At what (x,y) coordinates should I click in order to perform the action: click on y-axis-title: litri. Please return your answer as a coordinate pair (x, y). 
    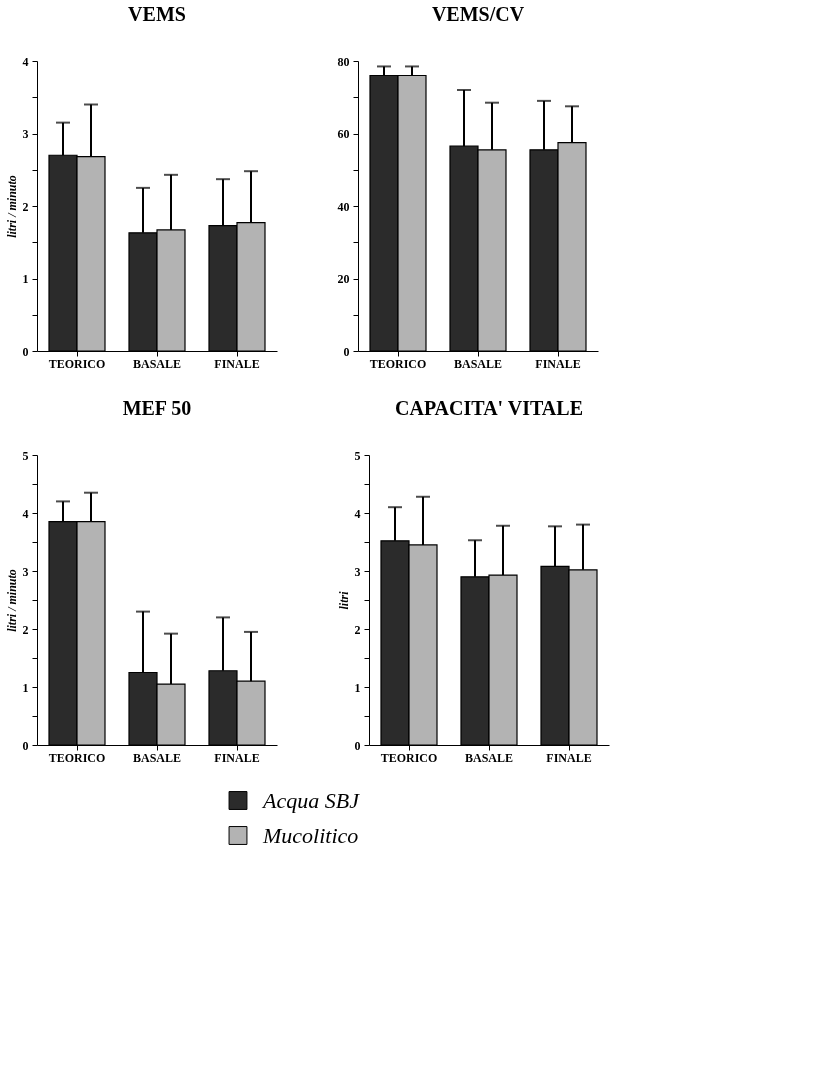
    Looking at the image, I should click on (343, 600).